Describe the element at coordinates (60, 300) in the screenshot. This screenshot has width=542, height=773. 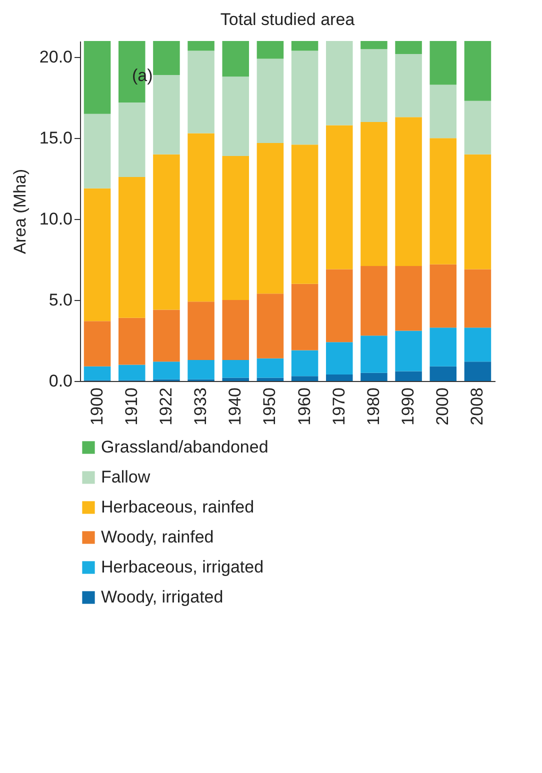
I see `y-tick-label: 5.0` at that location.